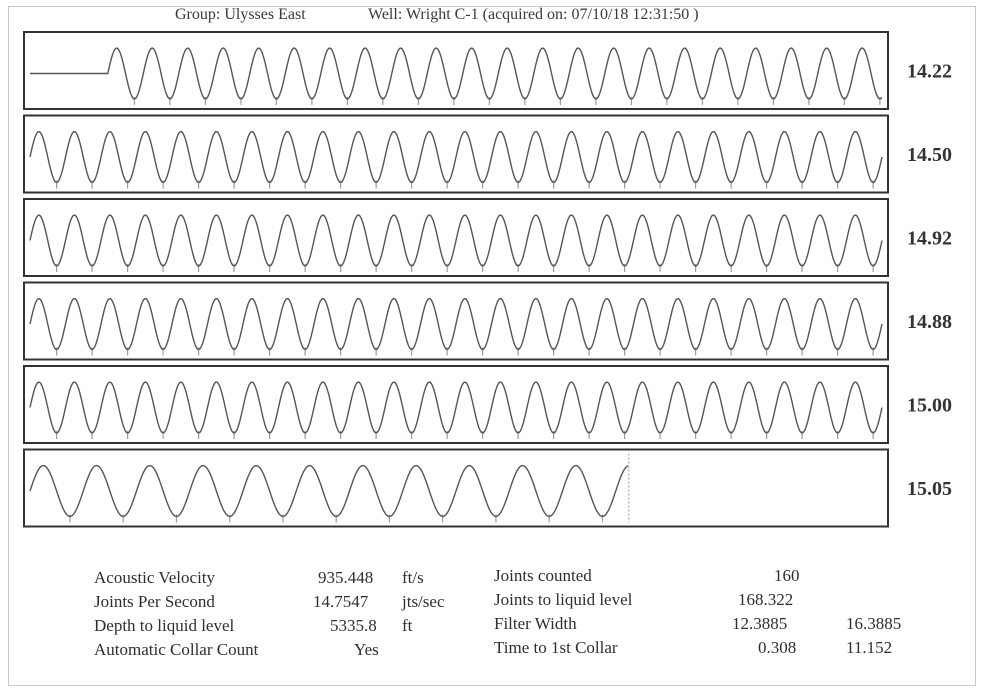 This screenshot has height=694, width=983. I want to click on stat-label-joints-to-liquid: Joints to liquid level, so click(563, 599).